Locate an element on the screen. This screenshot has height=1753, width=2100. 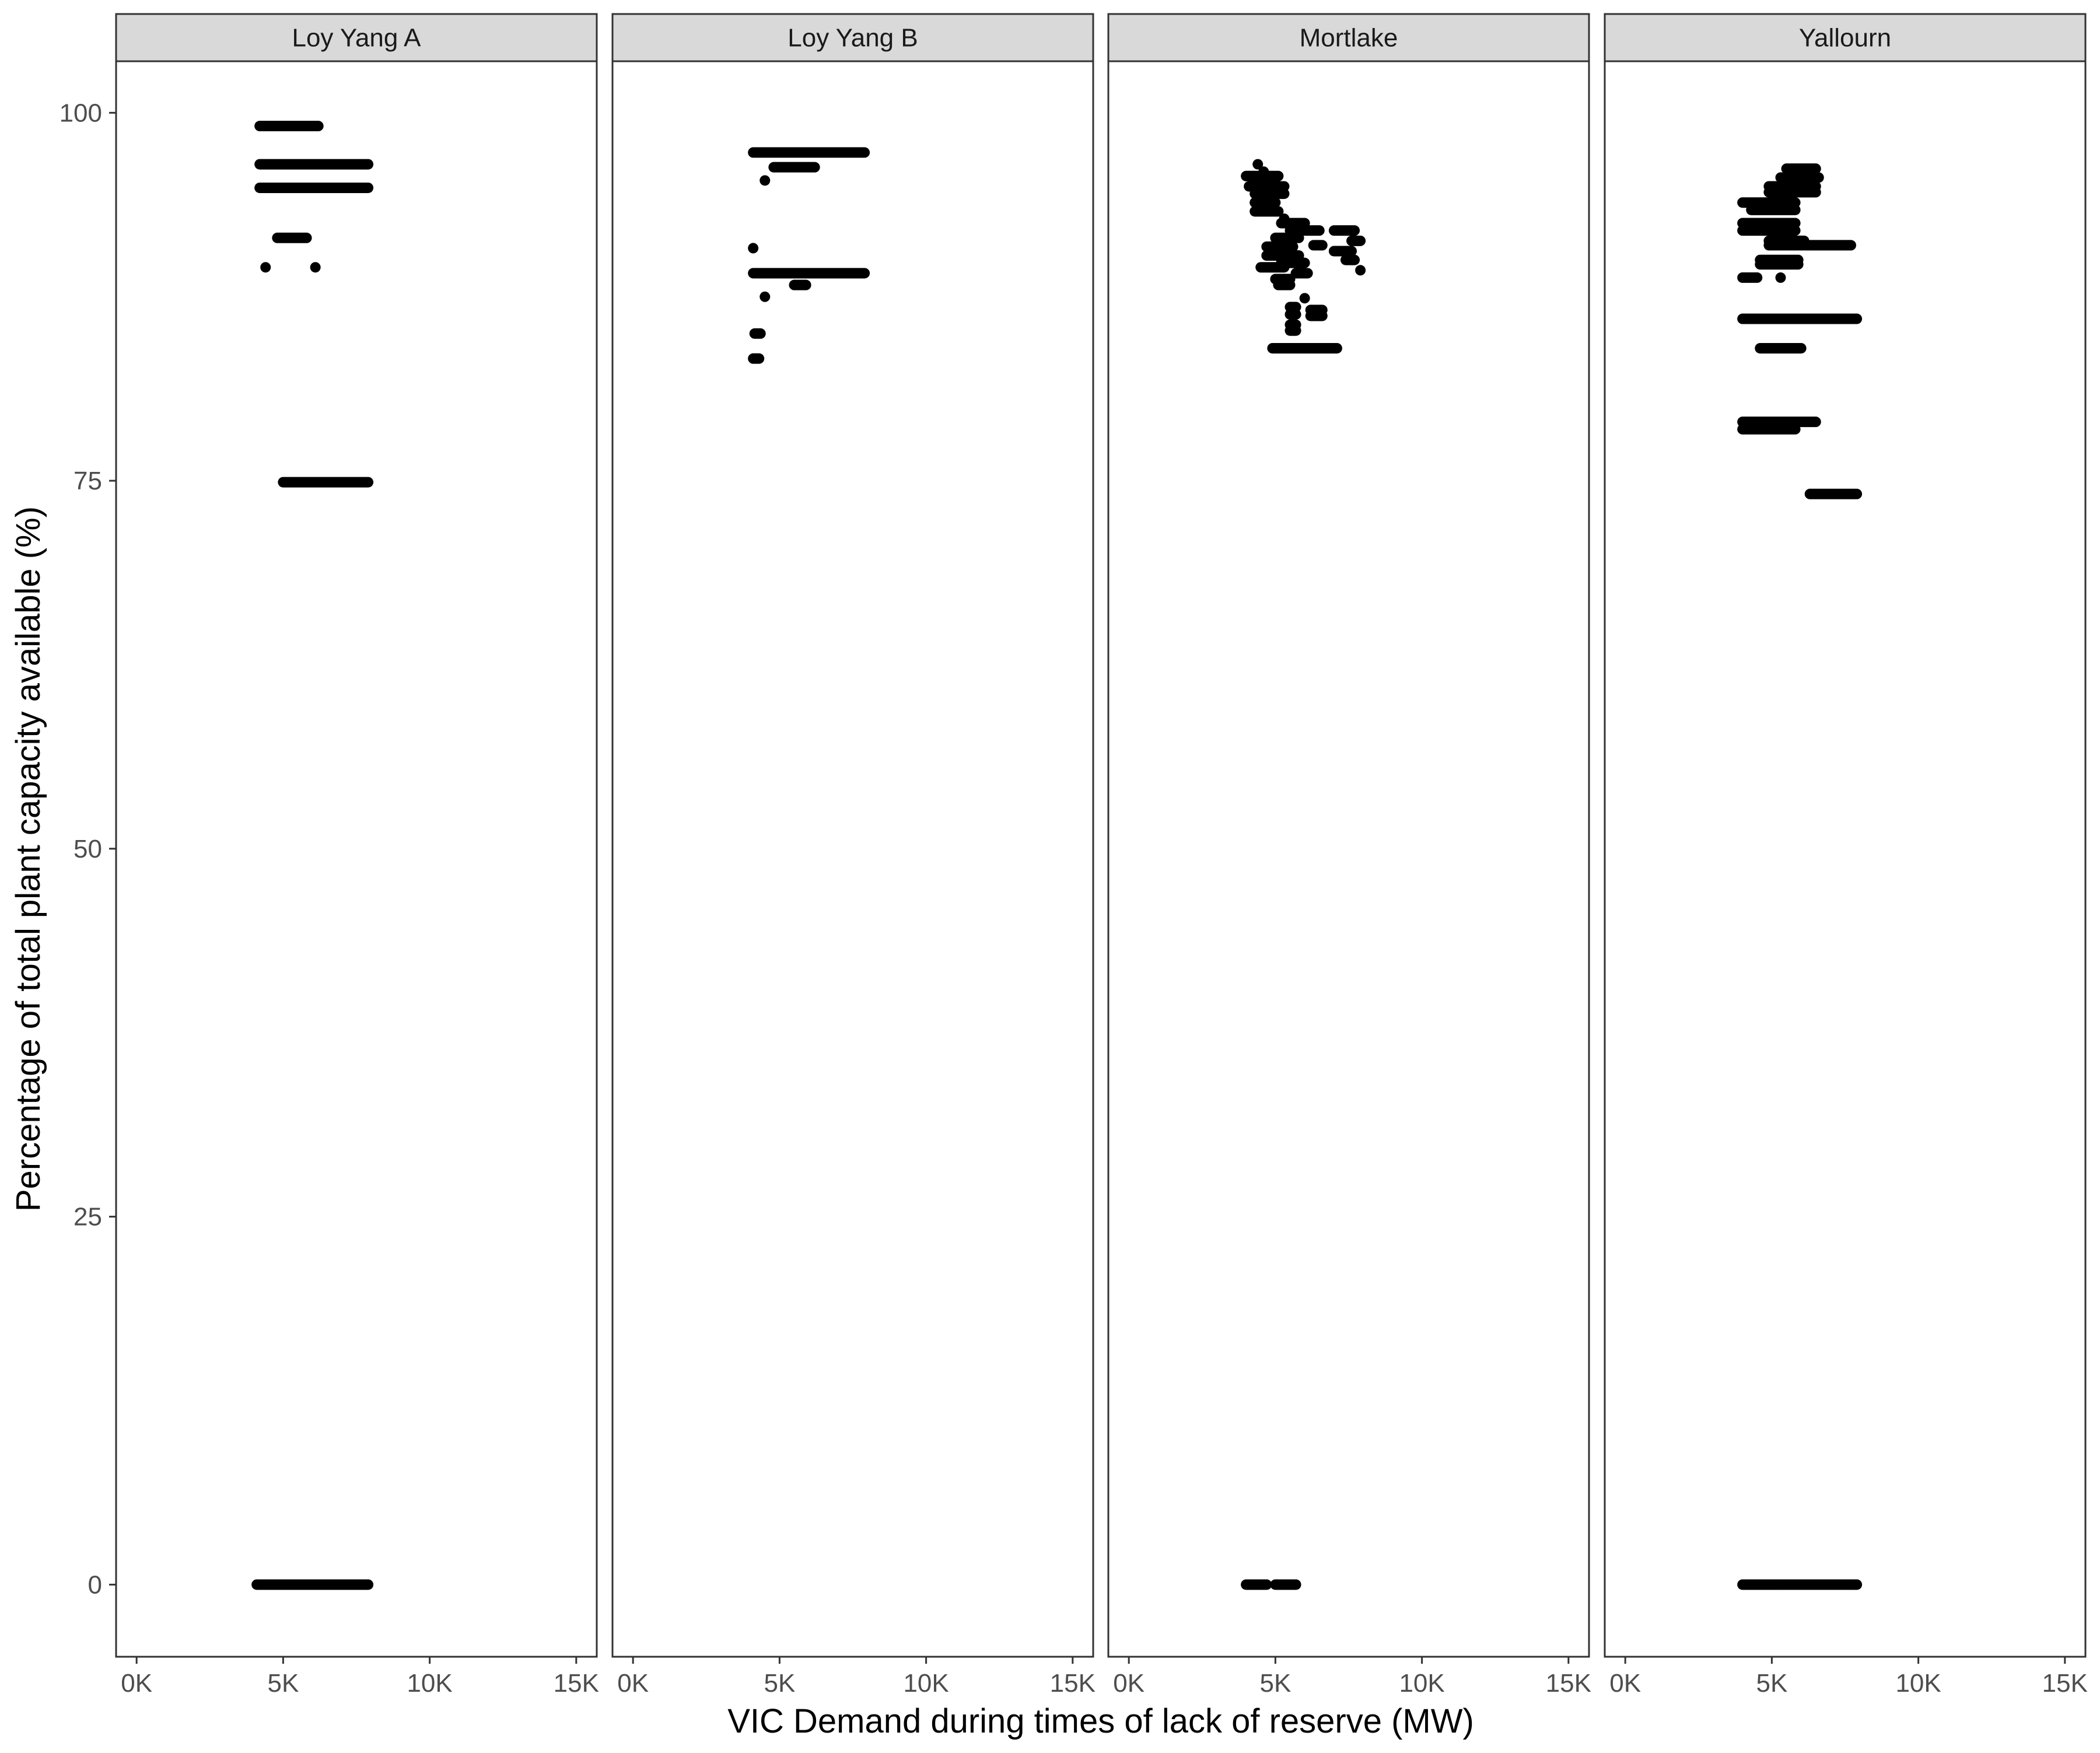
y-tick-label: 25 is located at coordinates (88, 1217).